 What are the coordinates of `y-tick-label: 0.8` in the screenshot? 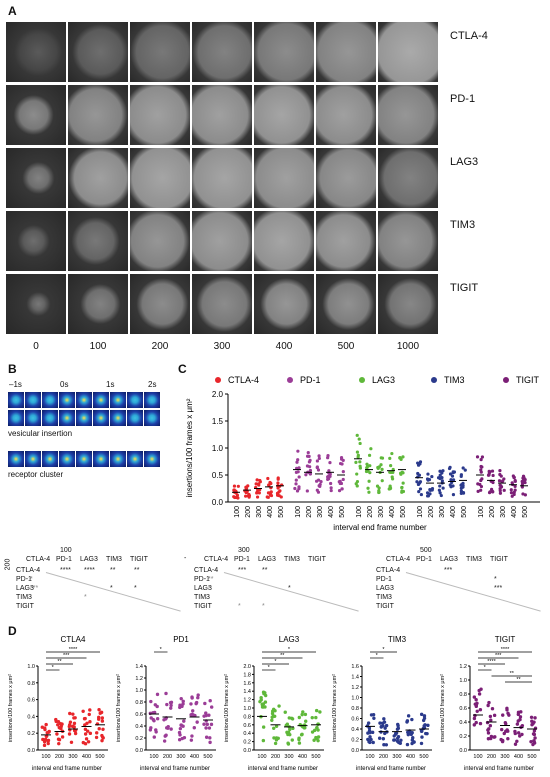 It's located at (139, 703).